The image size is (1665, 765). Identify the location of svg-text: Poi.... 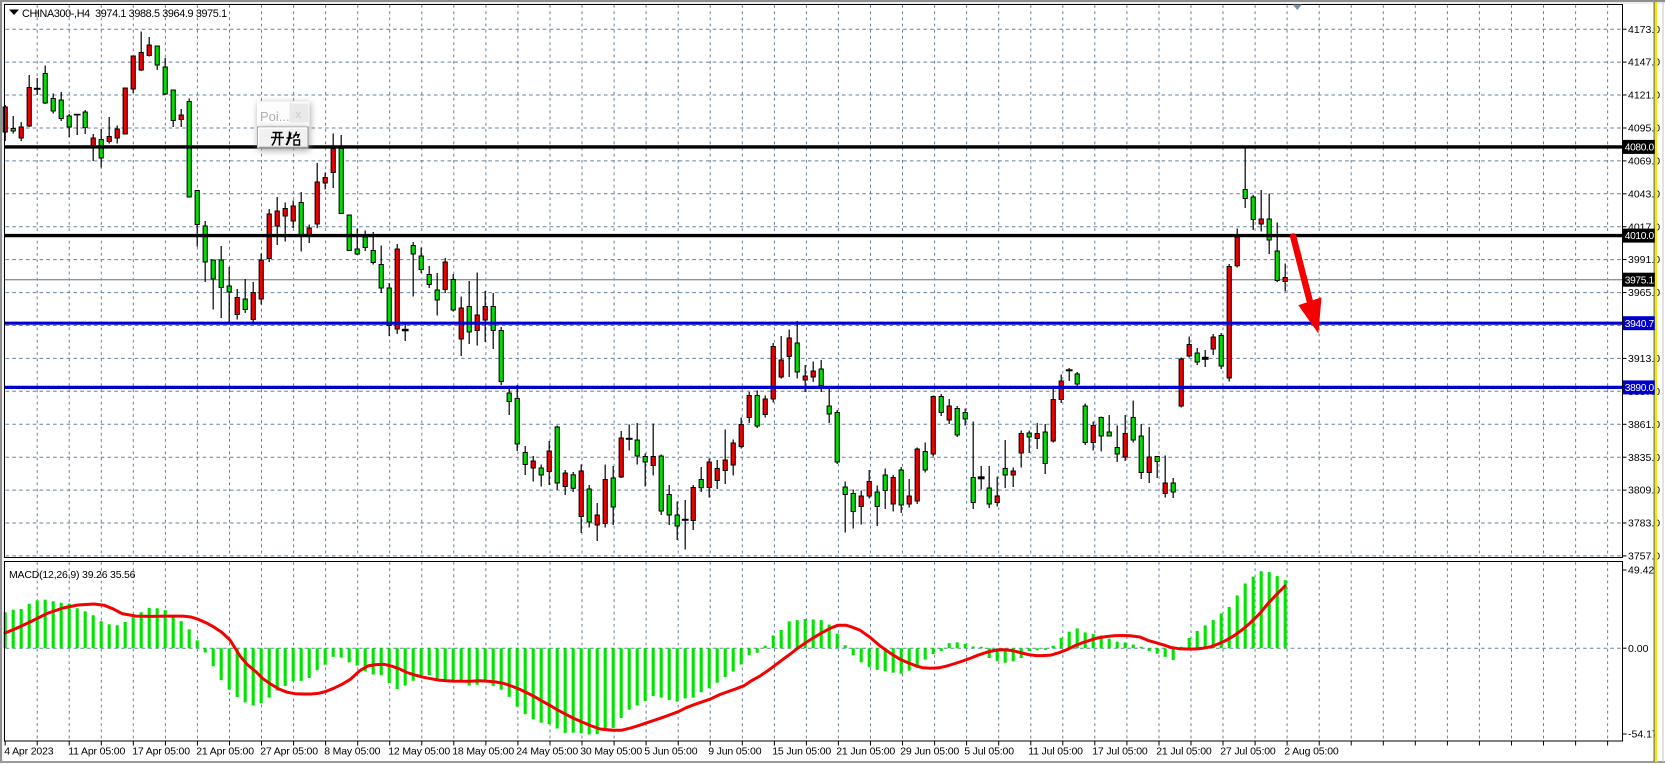
(275, 116).